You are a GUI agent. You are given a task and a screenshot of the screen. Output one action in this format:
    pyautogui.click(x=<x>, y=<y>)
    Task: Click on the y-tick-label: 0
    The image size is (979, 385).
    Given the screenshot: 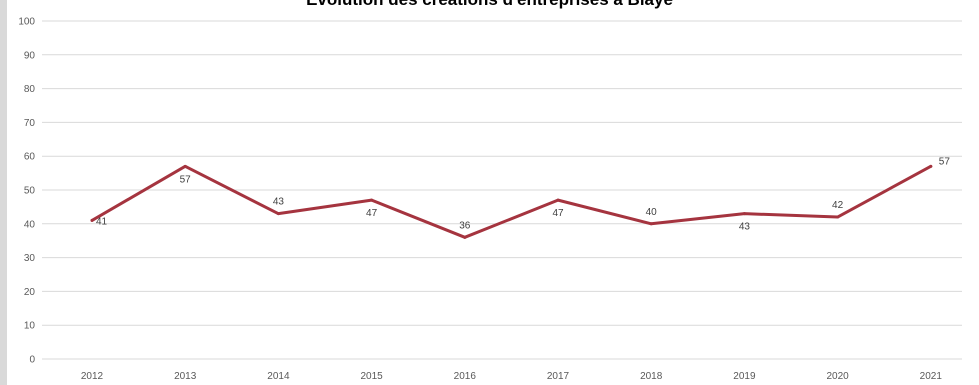 What is the action you would take?
    pyautogui.click(x=32, y=360)
    